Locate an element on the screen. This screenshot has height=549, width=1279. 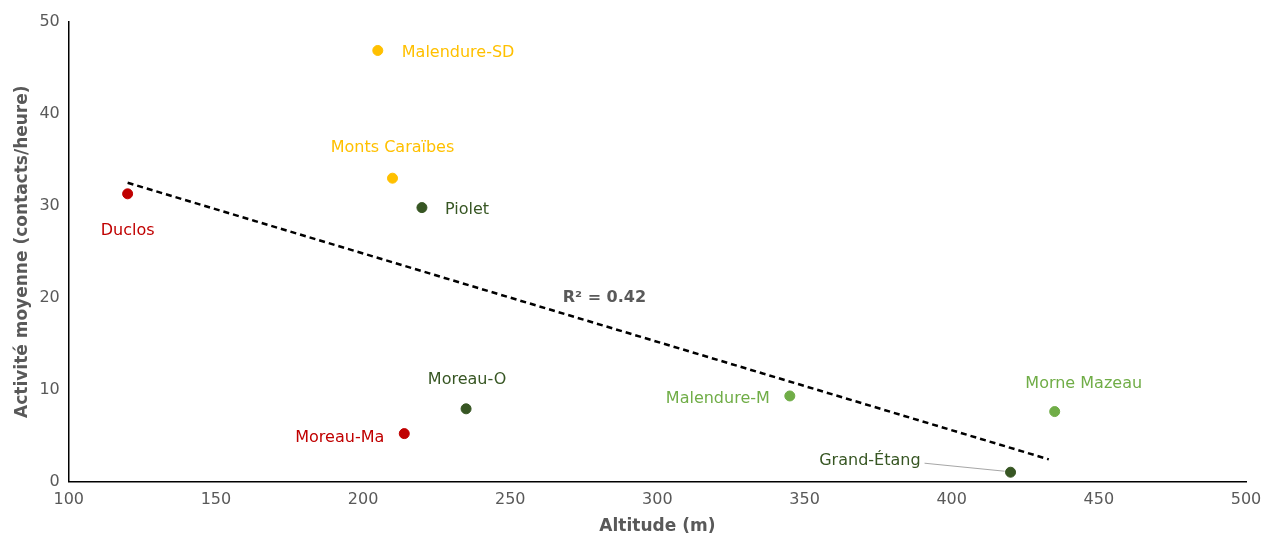
x-tick-label: 200 is located at coordinates (363, 499).